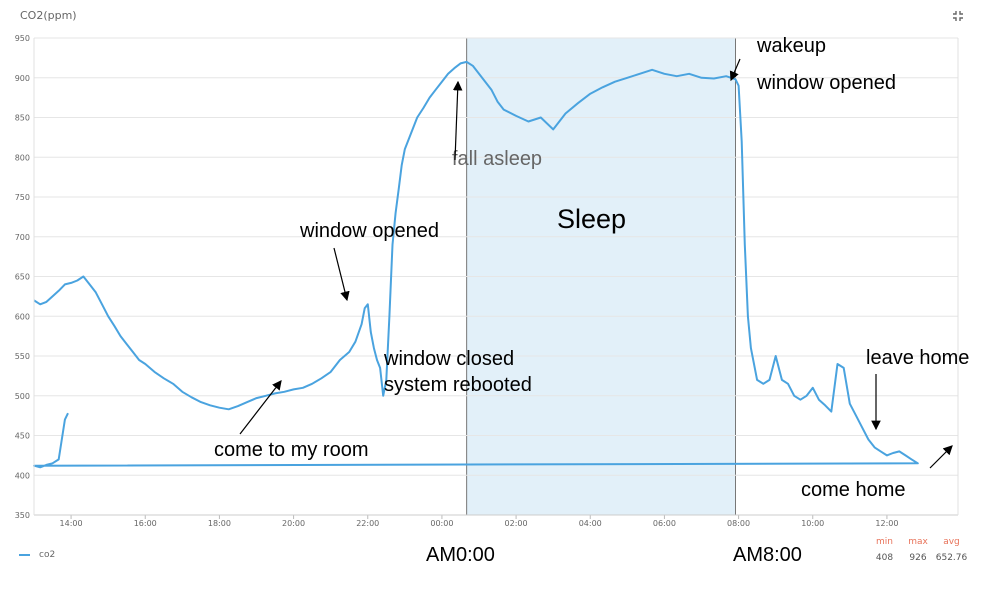 The height and width of the screenshot is (589, 995). Describe the element at coordinates (791, 46) in the screenshot. I see `annotation-wakeup: wakeup` at that location.